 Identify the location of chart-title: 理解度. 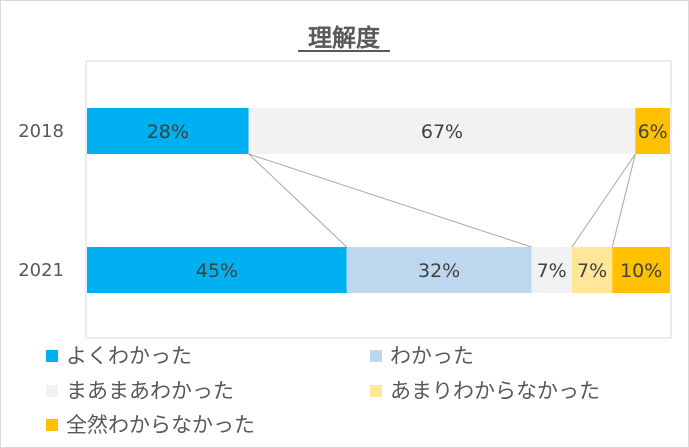
(344, 38).